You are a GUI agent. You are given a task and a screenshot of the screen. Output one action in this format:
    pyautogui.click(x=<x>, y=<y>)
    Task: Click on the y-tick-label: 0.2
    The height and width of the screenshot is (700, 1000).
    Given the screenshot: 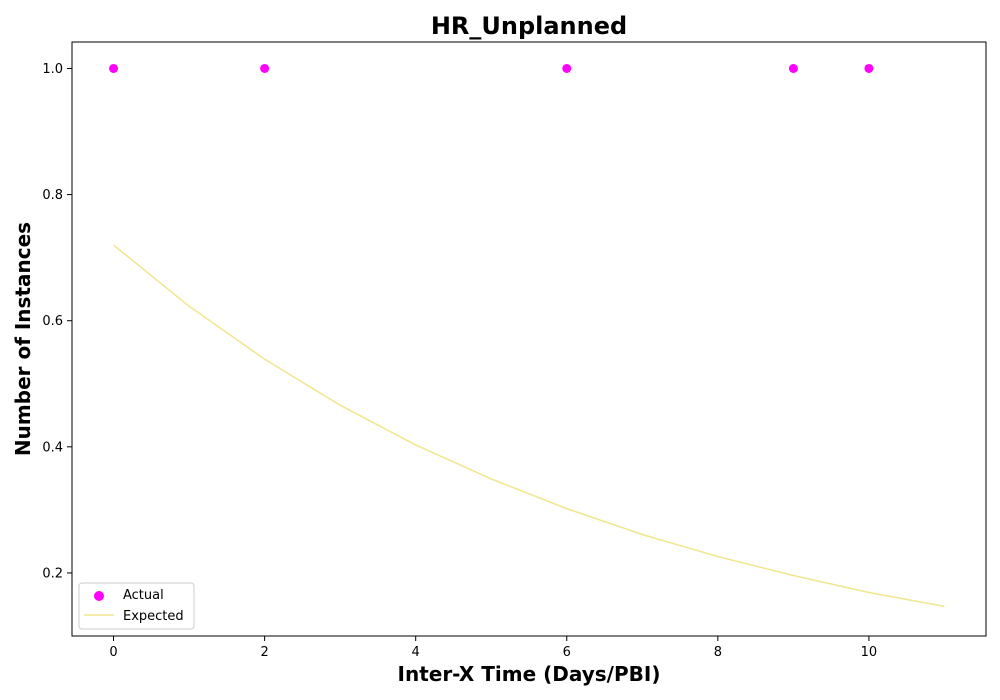 What is the action you would take?
    pyautogui.click(x=52, y=573)
    